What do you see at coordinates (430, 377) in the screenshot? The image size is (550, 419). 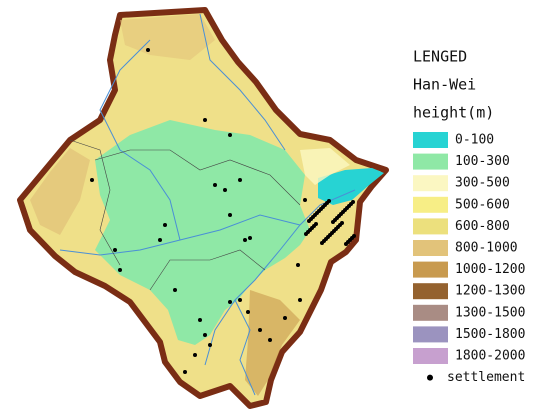 I see `legend-settlement-dot` at bounding box center [430, 377].